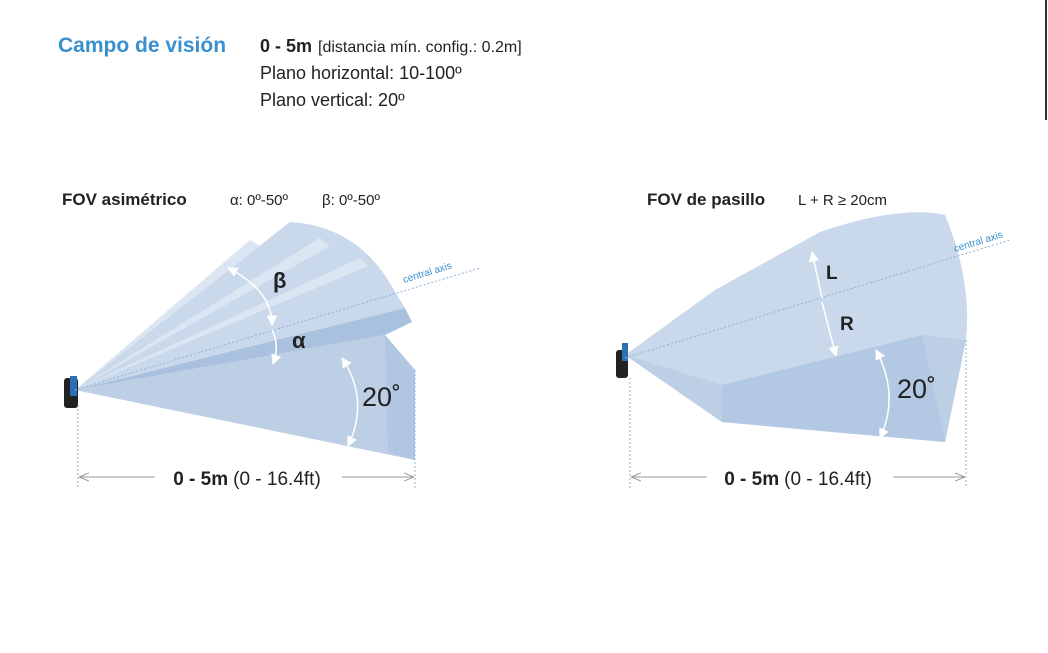  Describe the element at coordinates (842, 200) in the screenshot. I see `spec: L + R ≥ 20cm` at that location.